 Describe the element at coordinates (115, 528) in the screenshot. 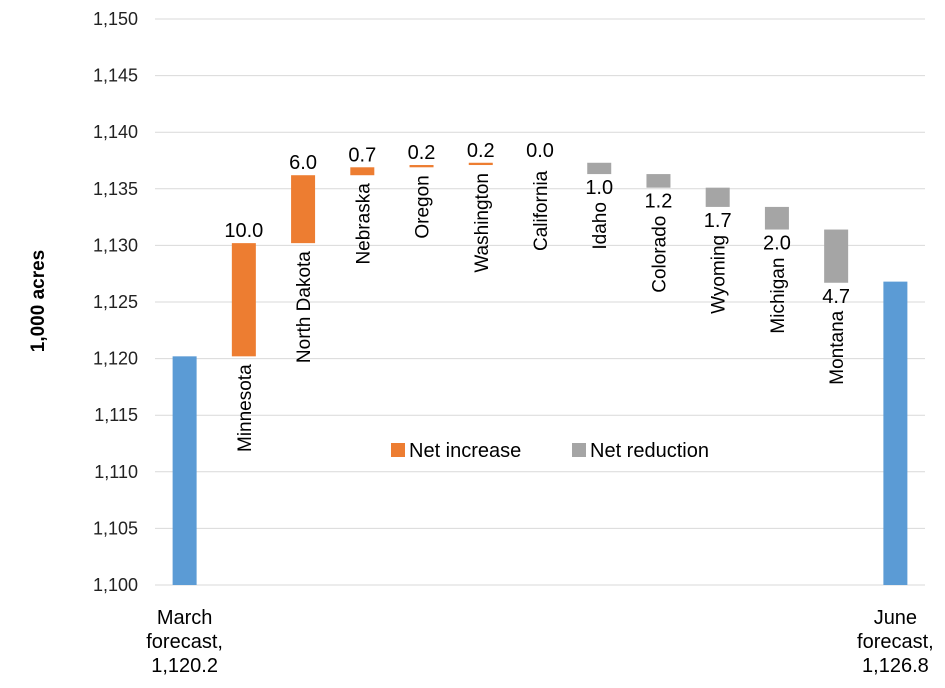

I see `y-tick-label: 1,105` at that location.